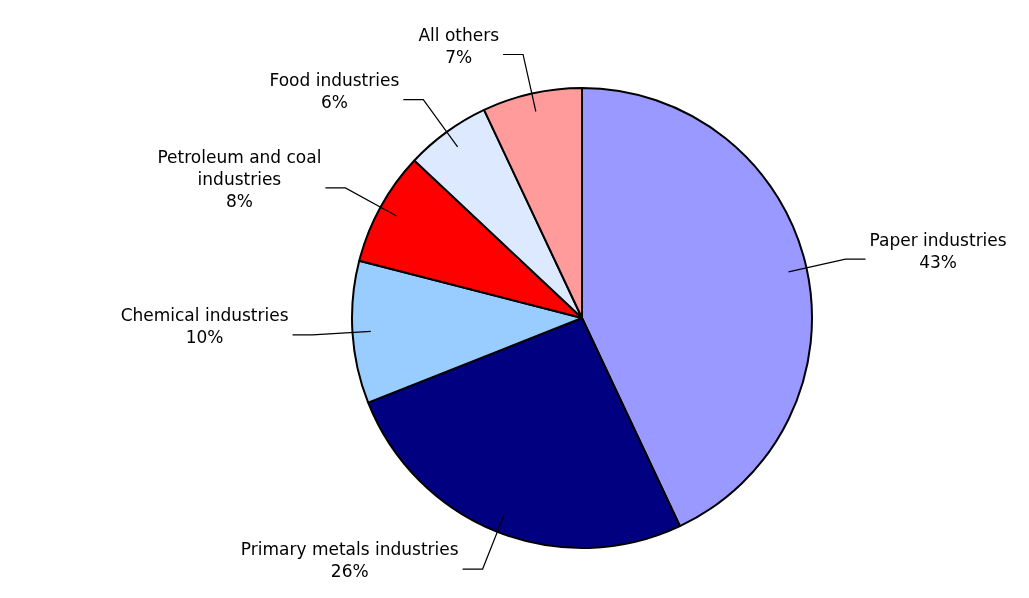  I want to click on slice-label: Primary metals industries, so click(349, 549).